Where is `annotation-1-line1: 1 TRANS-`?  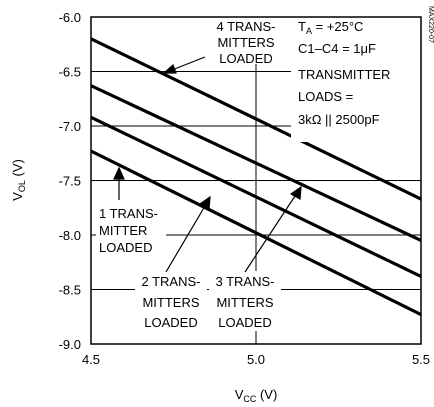 annotation-1-line1: 1 TRANS- is located at coordinates (128, 213).